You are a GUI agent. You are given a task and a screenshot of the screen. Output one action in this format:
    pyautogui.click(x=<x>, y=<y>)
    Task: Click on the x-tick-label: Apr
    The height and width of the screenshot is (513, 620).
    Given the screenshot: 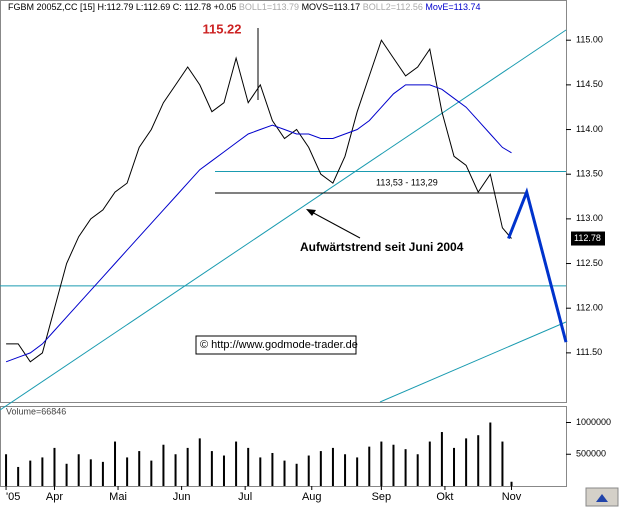 What is the action you would take?
    pyautogui.click(x=54, y=497)
    